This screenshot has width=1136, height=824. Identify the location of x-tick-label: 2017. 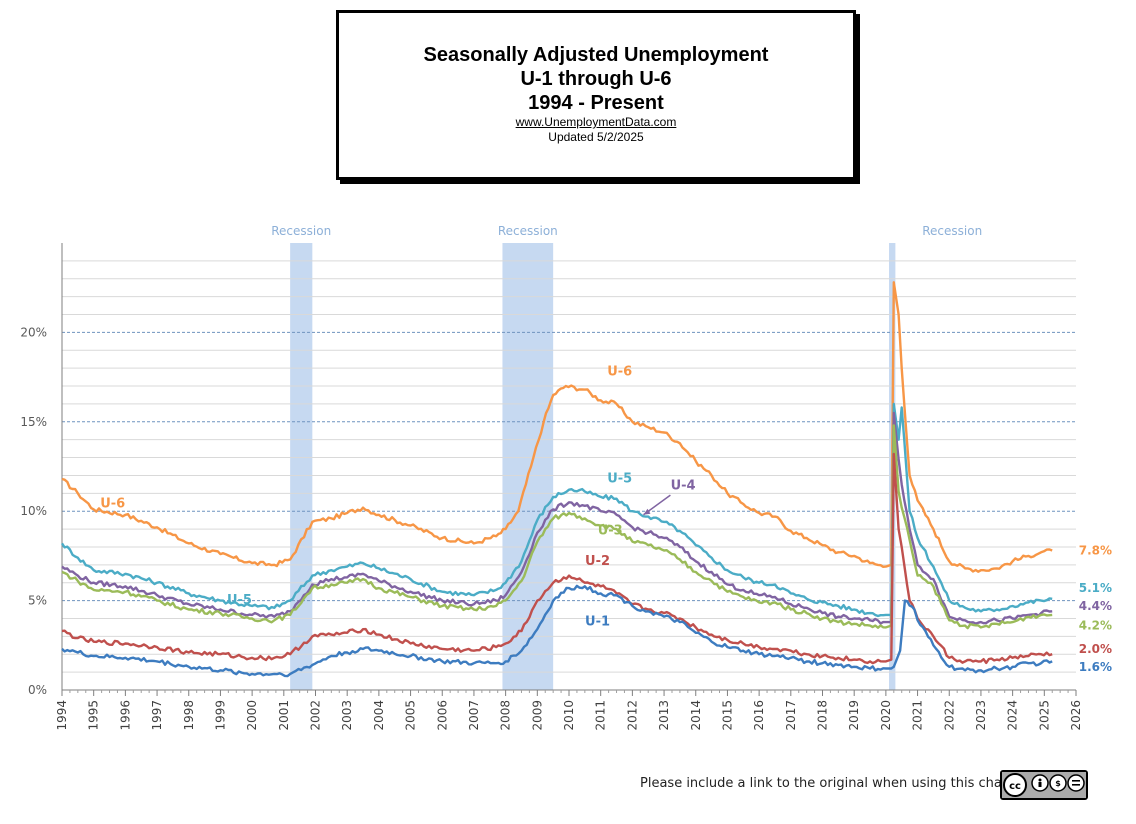
(791, 715).